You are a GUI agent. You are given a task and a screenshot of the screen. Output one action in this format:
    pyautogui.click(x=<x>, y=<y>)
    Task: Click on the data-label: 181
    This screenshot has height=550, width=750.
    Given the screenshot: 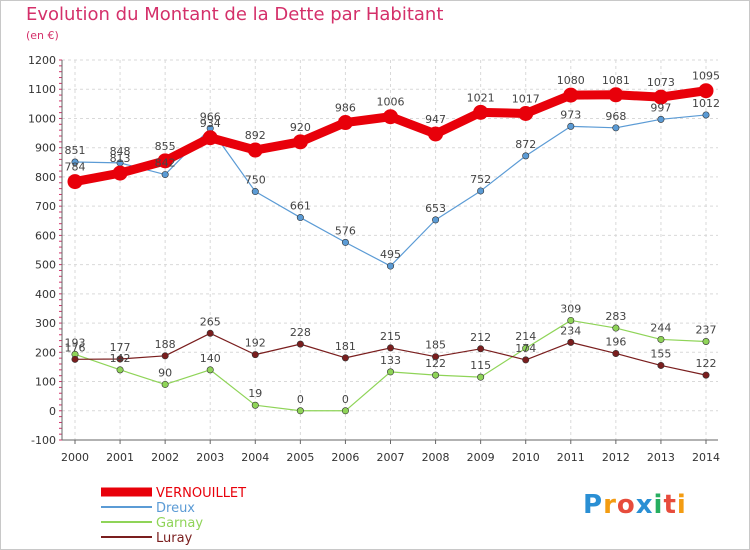 What is the action you would take?
    pyautogui.click(x=345, y=346)
    